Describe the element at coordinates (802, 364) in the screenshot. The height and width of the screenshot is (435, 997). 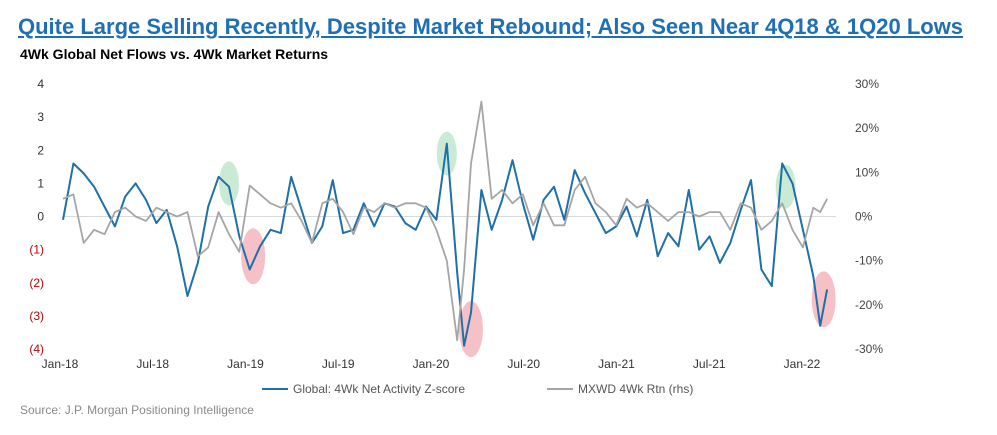
I see `x-tick-label: Jan-22` at that location.